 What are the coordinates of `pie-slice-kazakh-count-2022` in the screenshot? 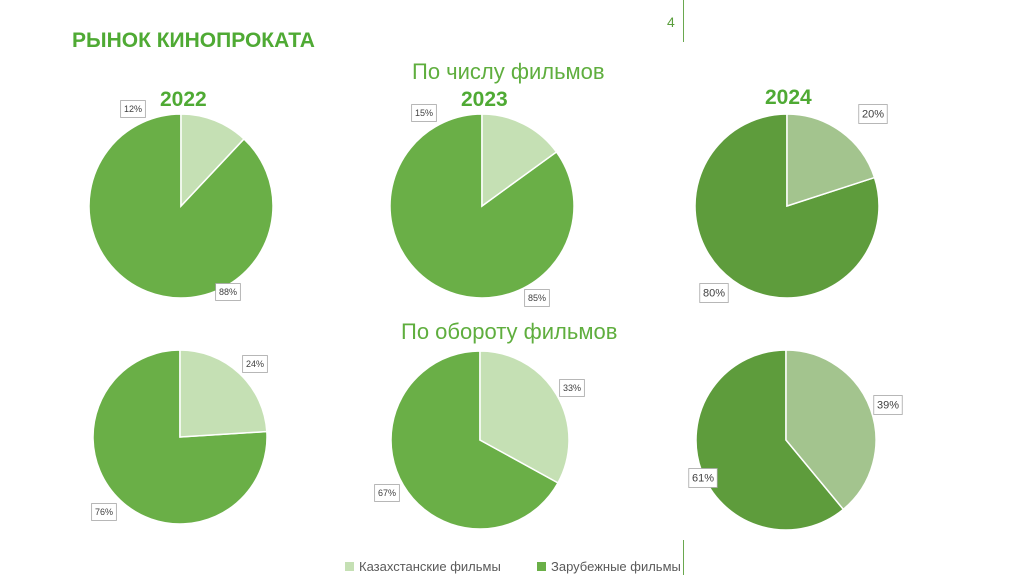 It's located at (213, 160).